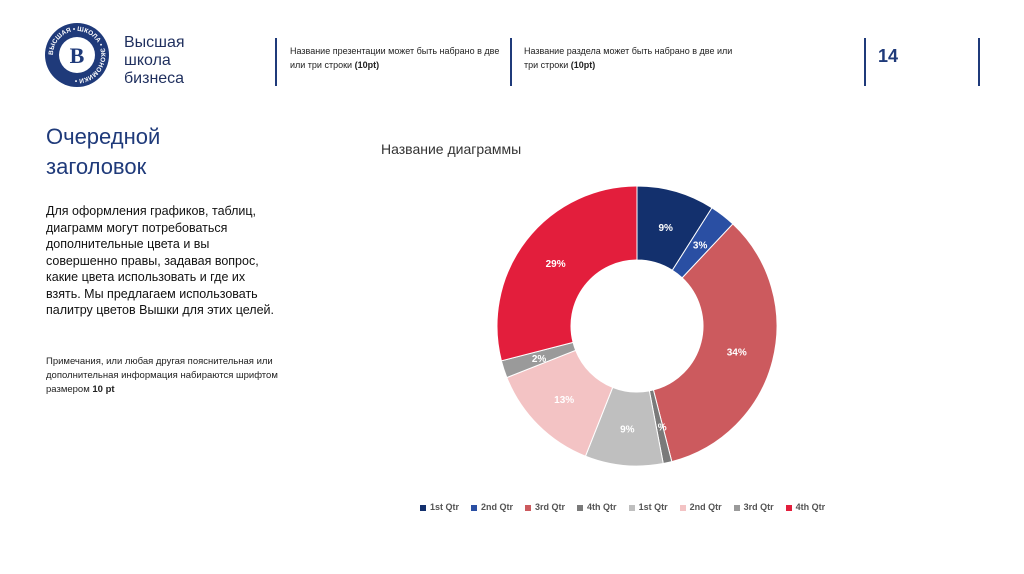 This screenshot has width=1024, height=574. I want to click on slice-label: 34%, so click(737, 353).